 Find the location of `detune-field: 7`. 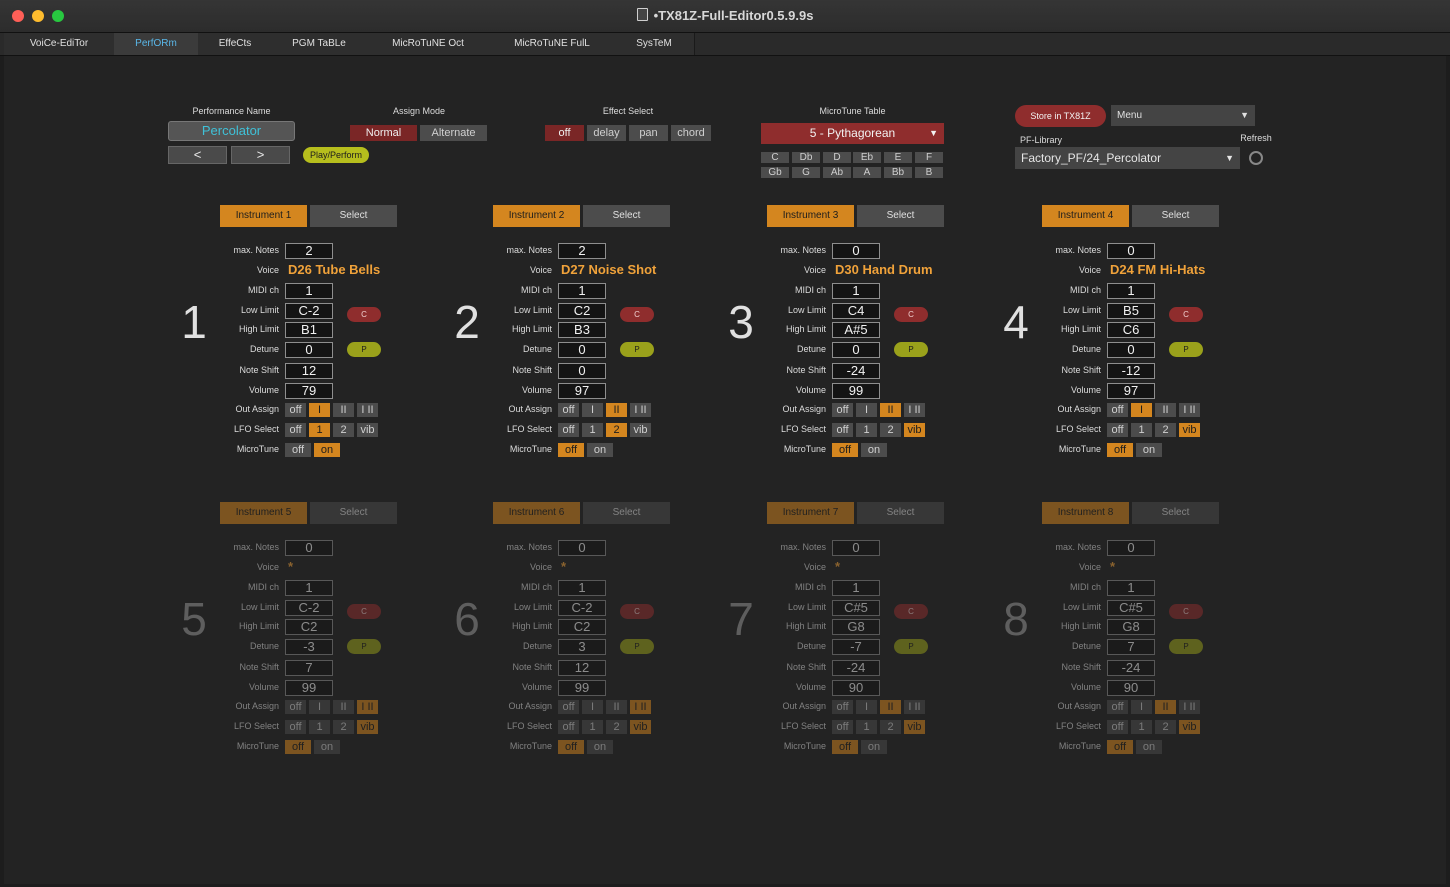

detune-field: 7 is located at coordinates (1131, 647).